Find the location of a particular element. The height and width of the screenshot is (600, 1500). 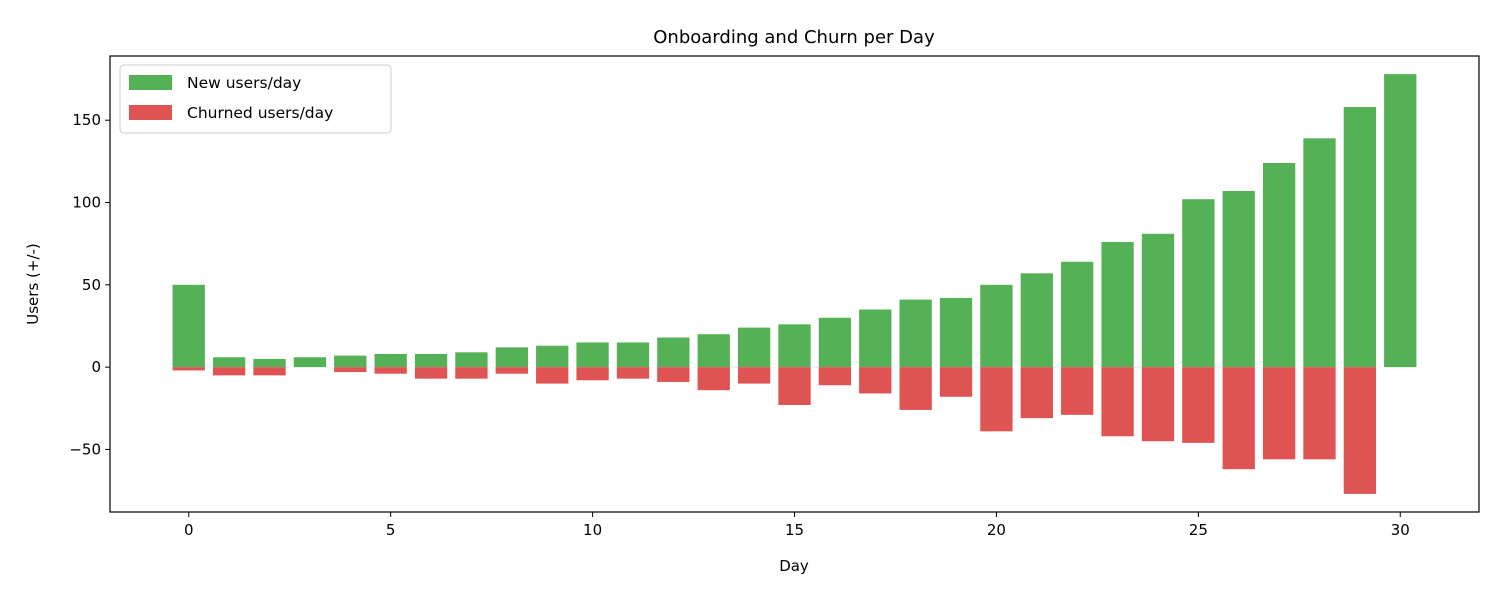

x-axis: 0 5 10 15 20 25 30 is located at coordinates (797, 525).